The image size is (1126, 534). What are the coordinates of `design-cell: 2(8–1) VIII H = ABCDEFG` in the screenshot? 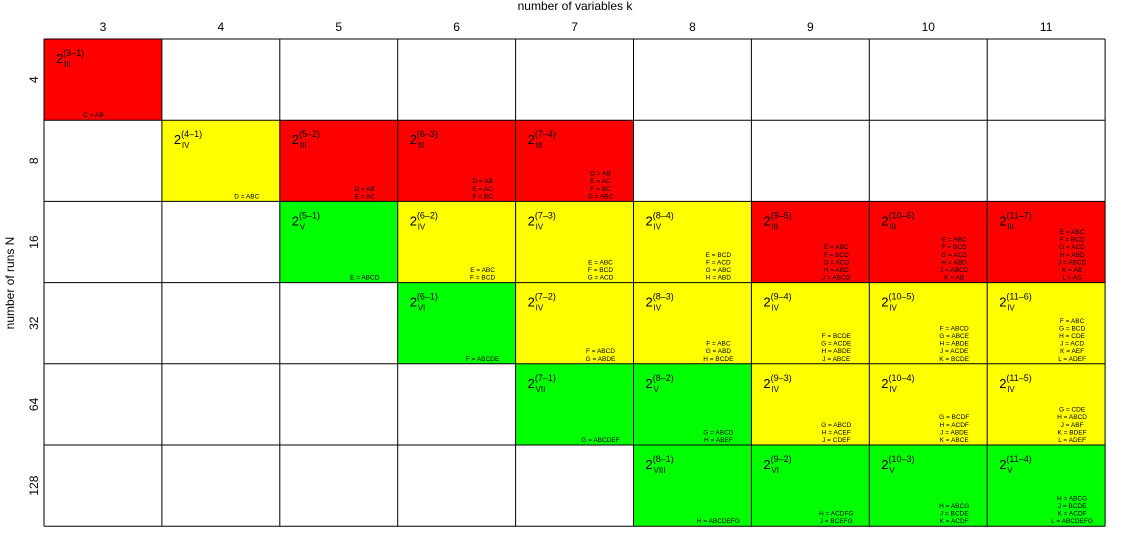 It's located at (692, 486).